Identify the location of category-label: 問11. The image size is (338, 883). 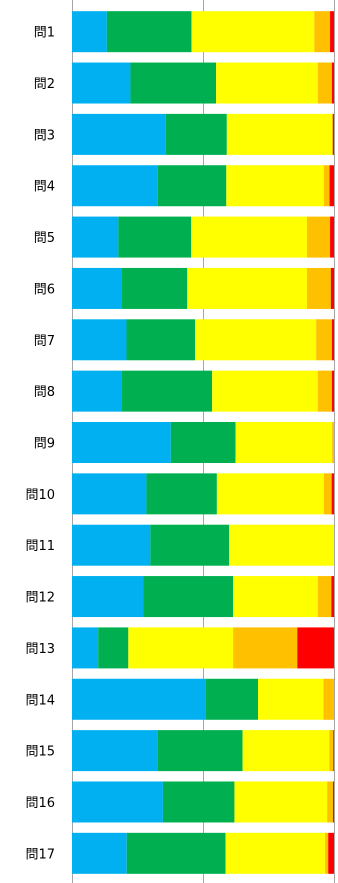
(40, 546).